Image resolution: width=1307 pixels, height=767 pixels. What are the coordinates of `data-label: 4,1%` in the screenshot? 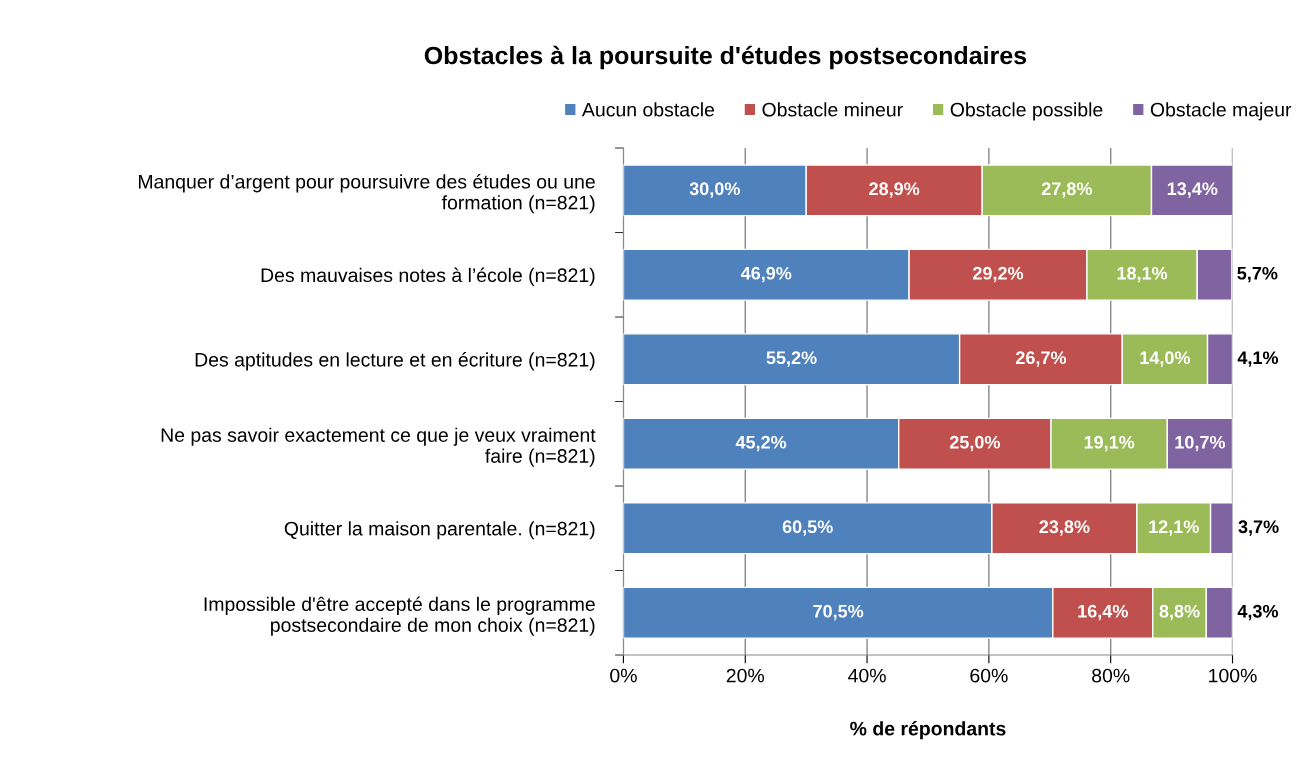 It's located at (1258, 359).